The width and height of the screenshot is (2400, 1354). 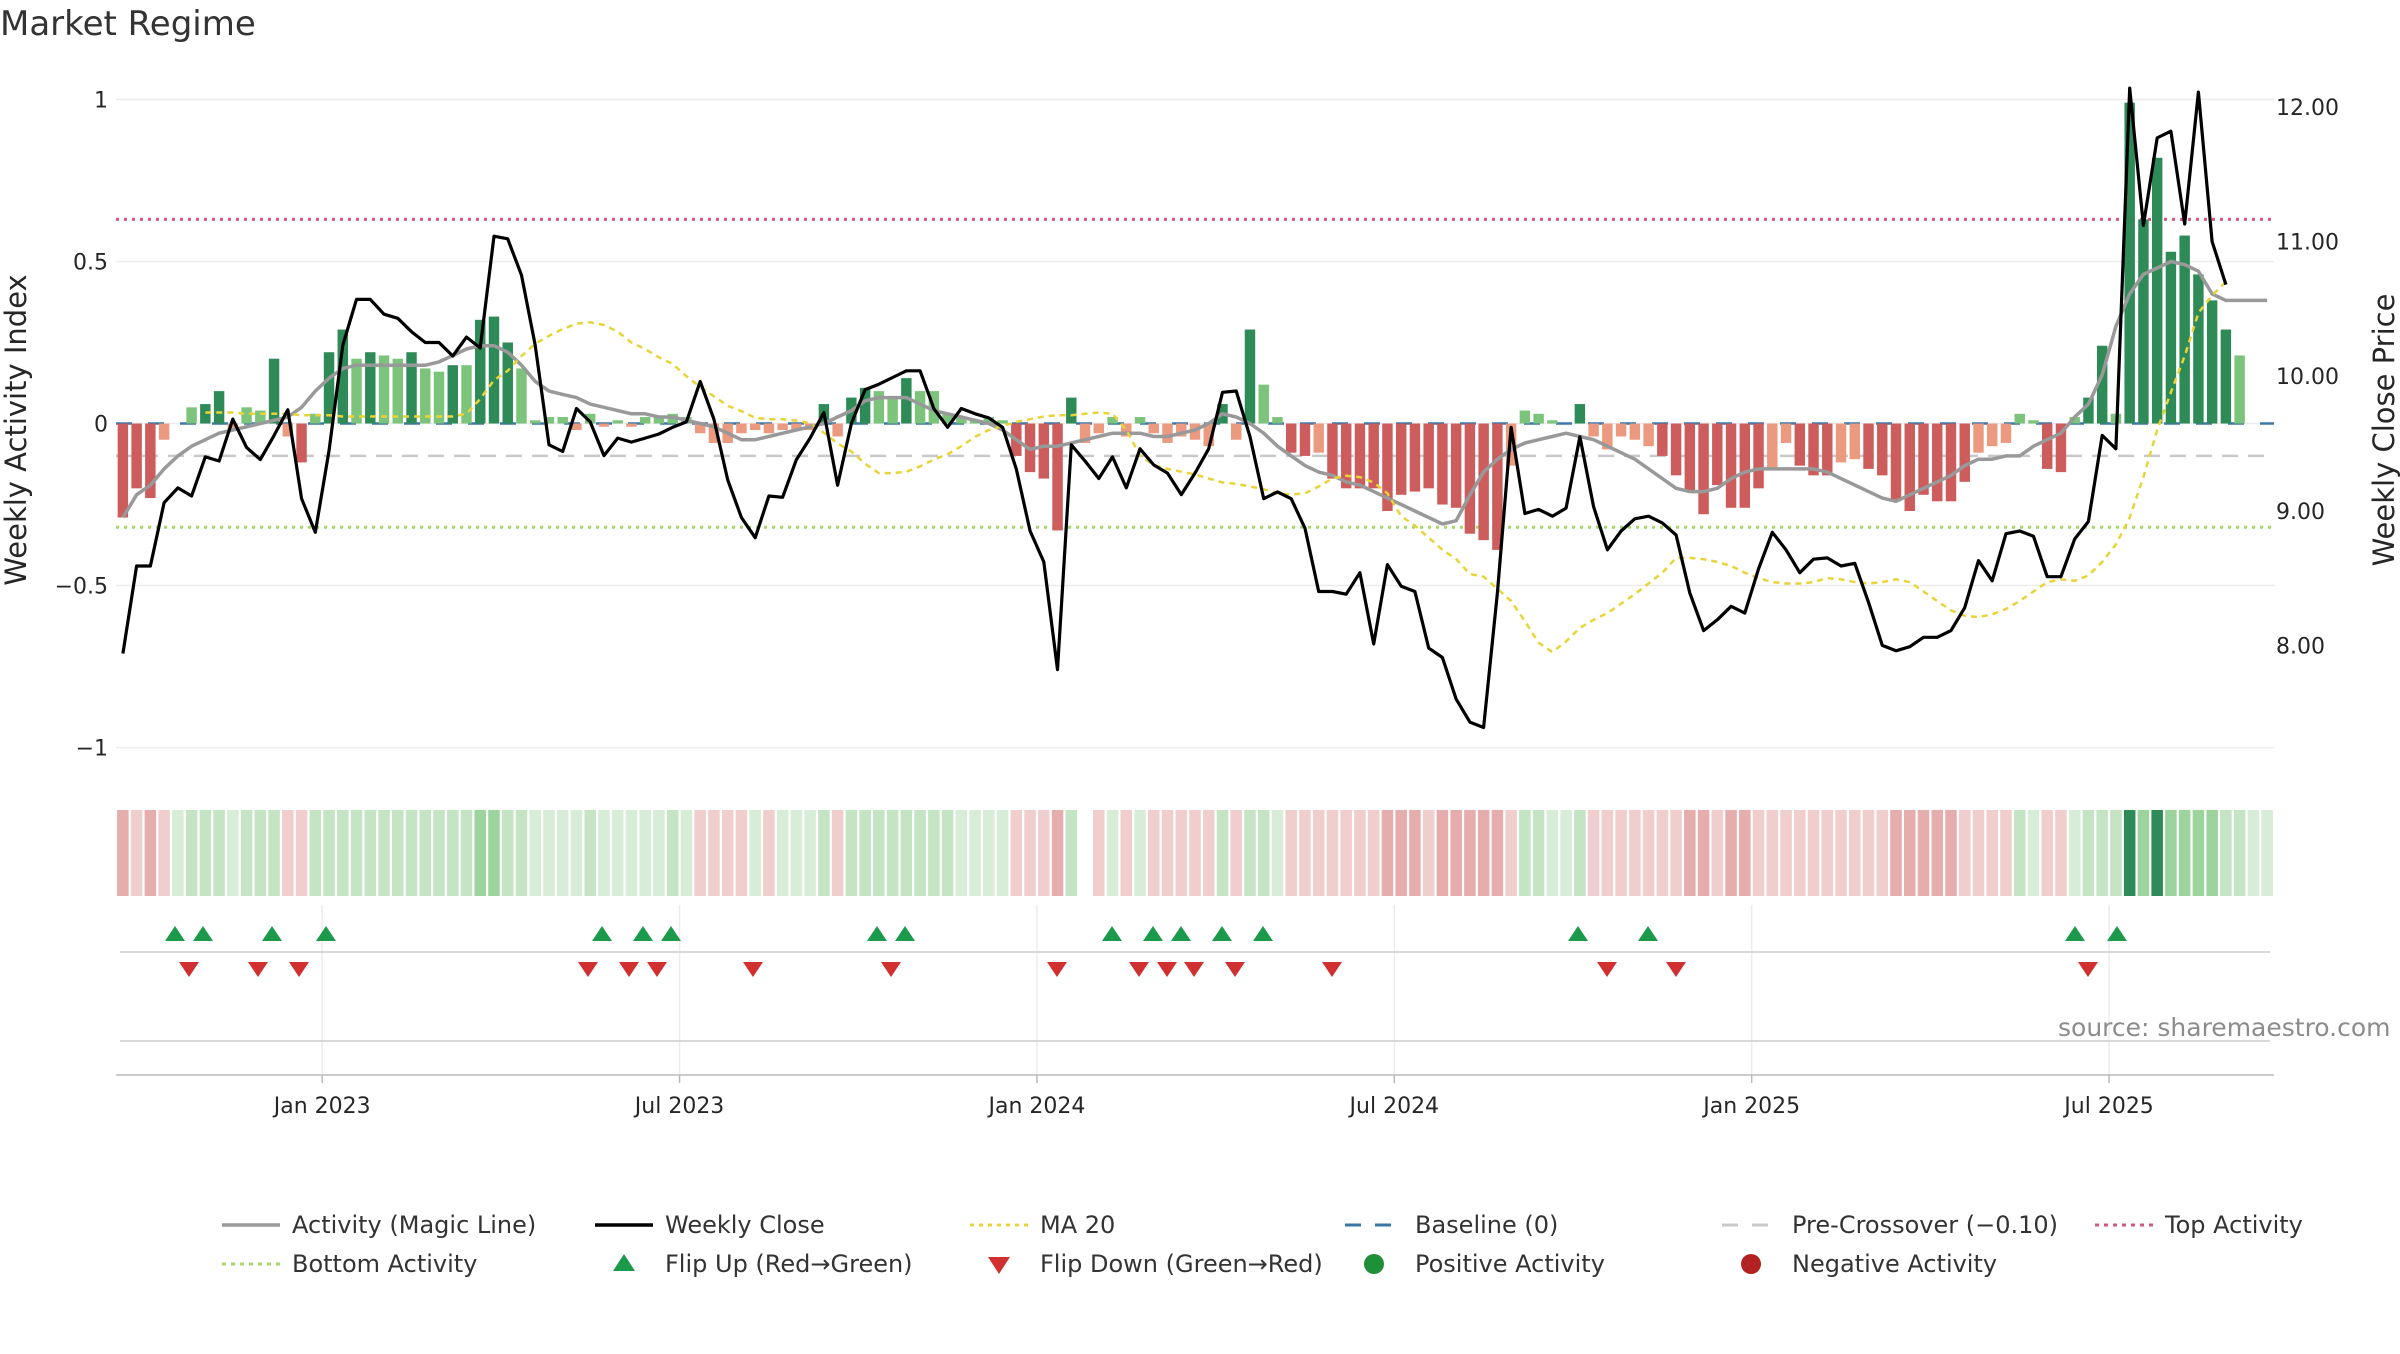 What do you see at coordinates (789, 1264) in the screenshot?
I see `legend-label: Flip Up (Red→Green)` at bounding box center [789, 1264].